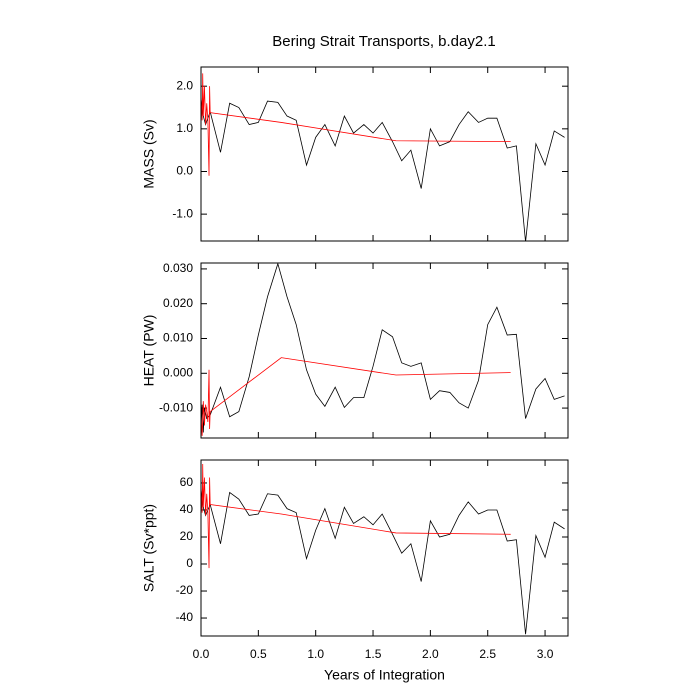  Describe the element at coordinates (182, 213) in the screenshot. I see `y-tick-label: -1.0` at that location.